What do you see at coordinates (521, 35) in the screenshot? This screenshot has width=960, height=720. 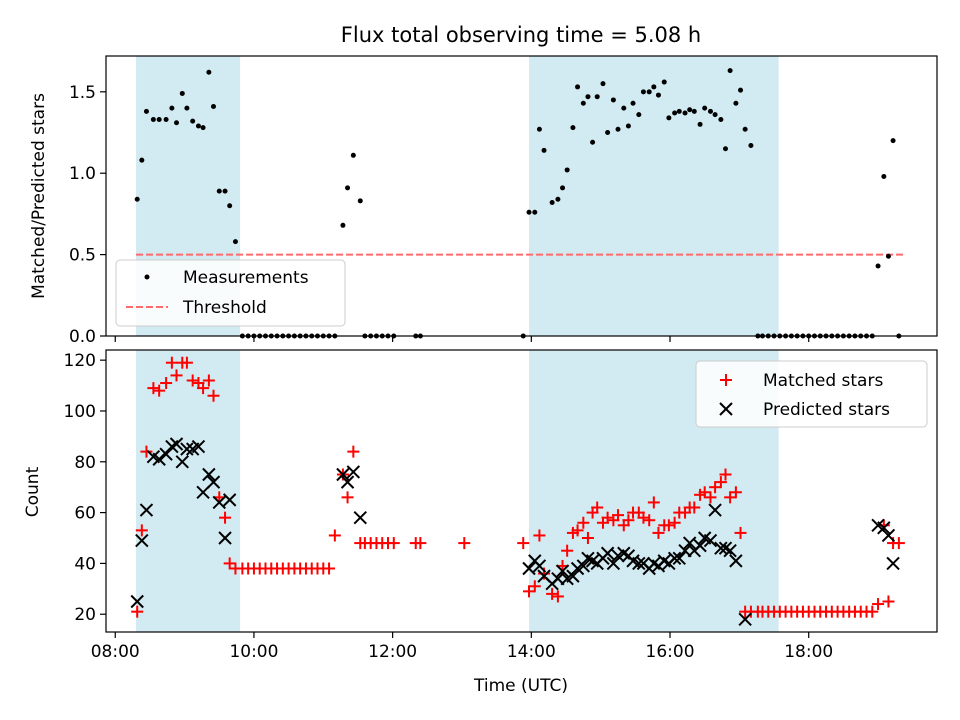 I see `chart-title: Flux total observing time = 5.08 h` at bounding box center [521, 35].